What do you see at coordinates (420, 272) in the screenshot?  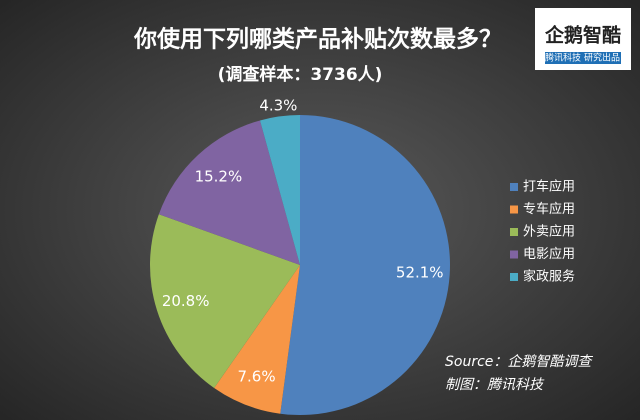 I see `data-label: 52.1%` at bounding box center [420, 272].